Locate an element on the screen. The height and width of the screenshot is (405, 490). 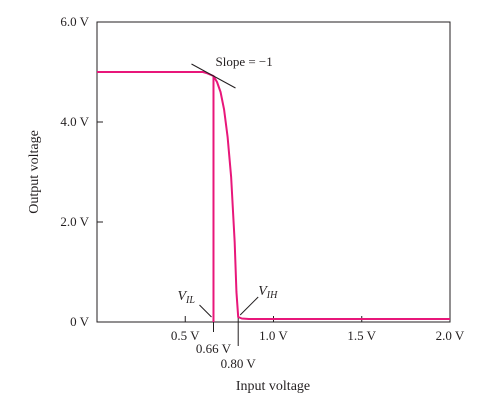
x-axis-title: Input voltage is located at coordinates (273, 386).